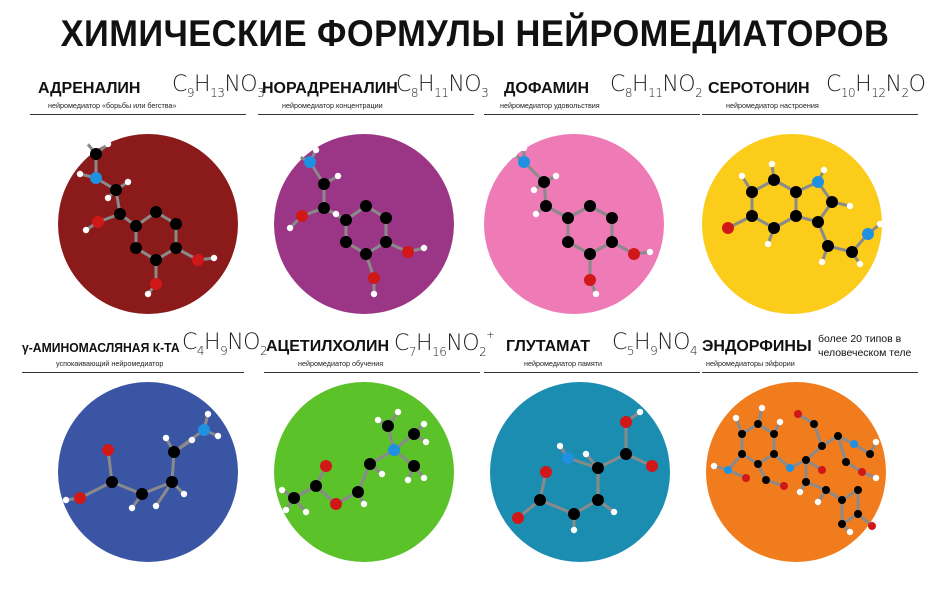  Describe the element at coordinates (101, 347) in the screenshot. I see `card-name: γ-АМИНОМАСЛЯНАЯ К-ТА` at that location.